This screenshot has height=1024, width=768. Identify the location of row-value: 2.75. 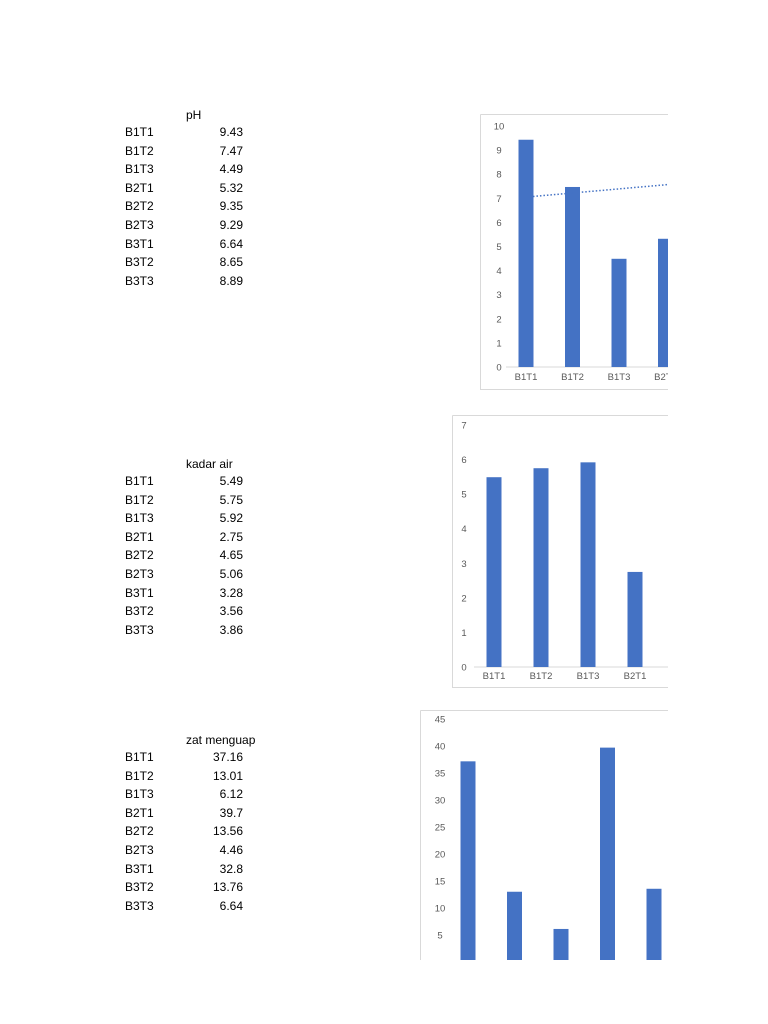
(231, 536).